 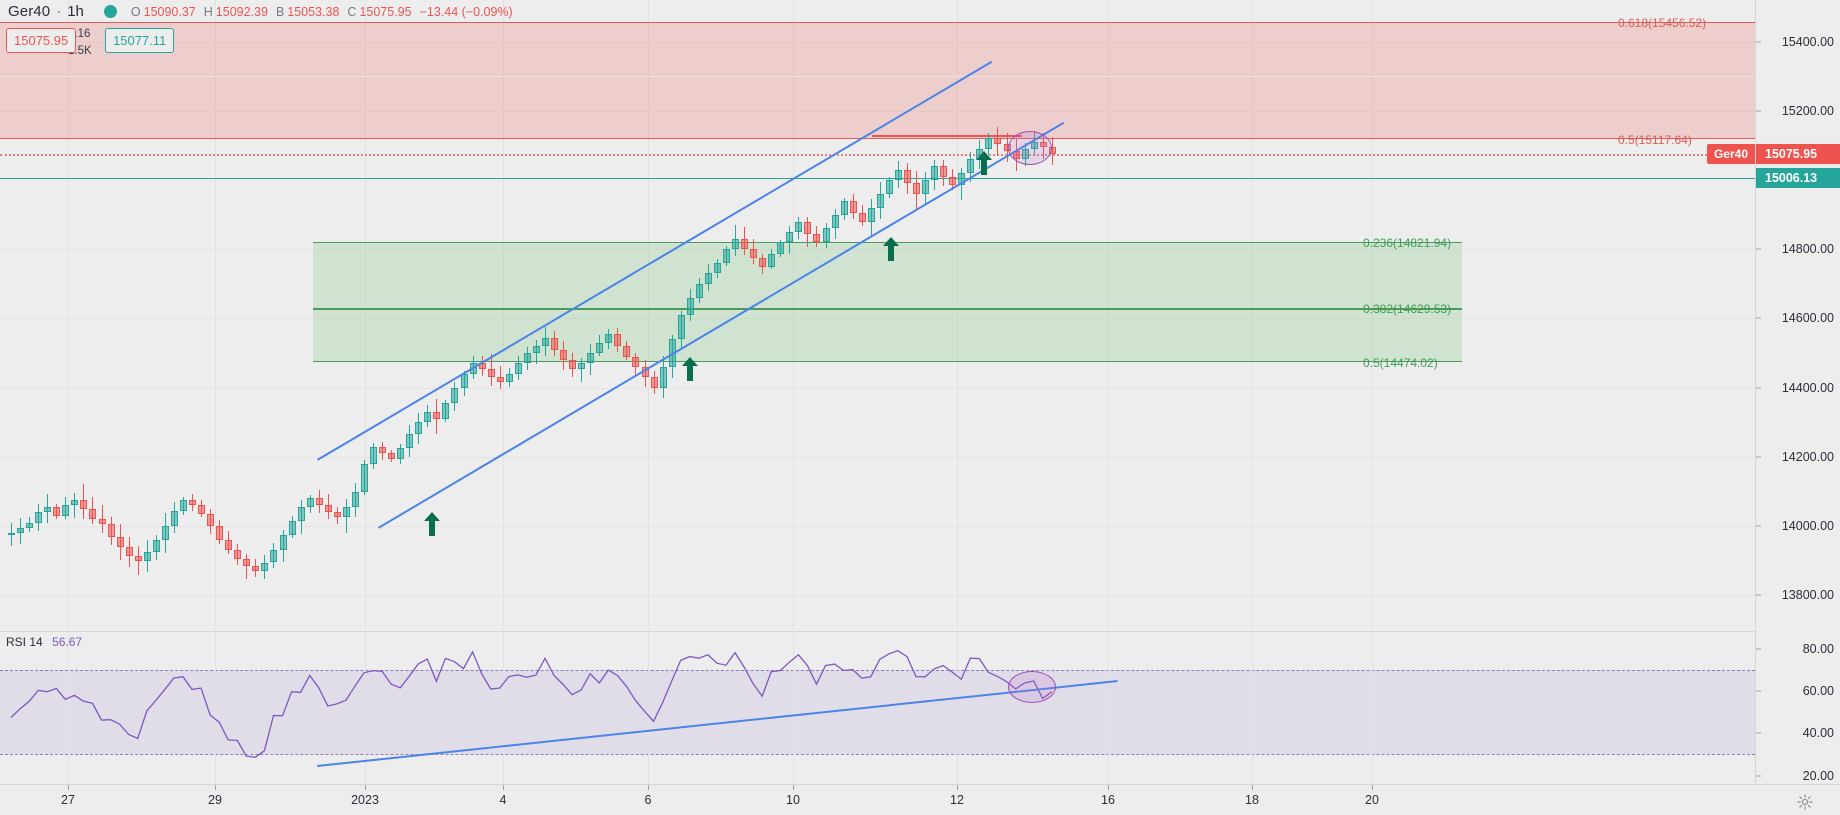 What do you see at coordinates (365, 800) in the screenshot?
I see `time-axis-tick: 2023` at bounding box center [365, 800].